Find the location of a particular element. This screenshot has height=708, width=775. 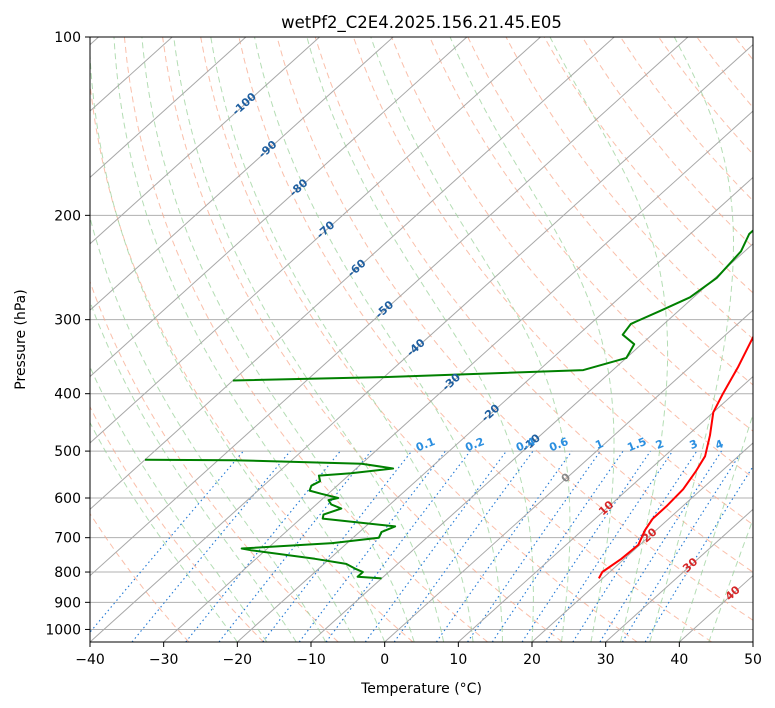

y-tick-label: 600 is located at coordinates (67, 499).